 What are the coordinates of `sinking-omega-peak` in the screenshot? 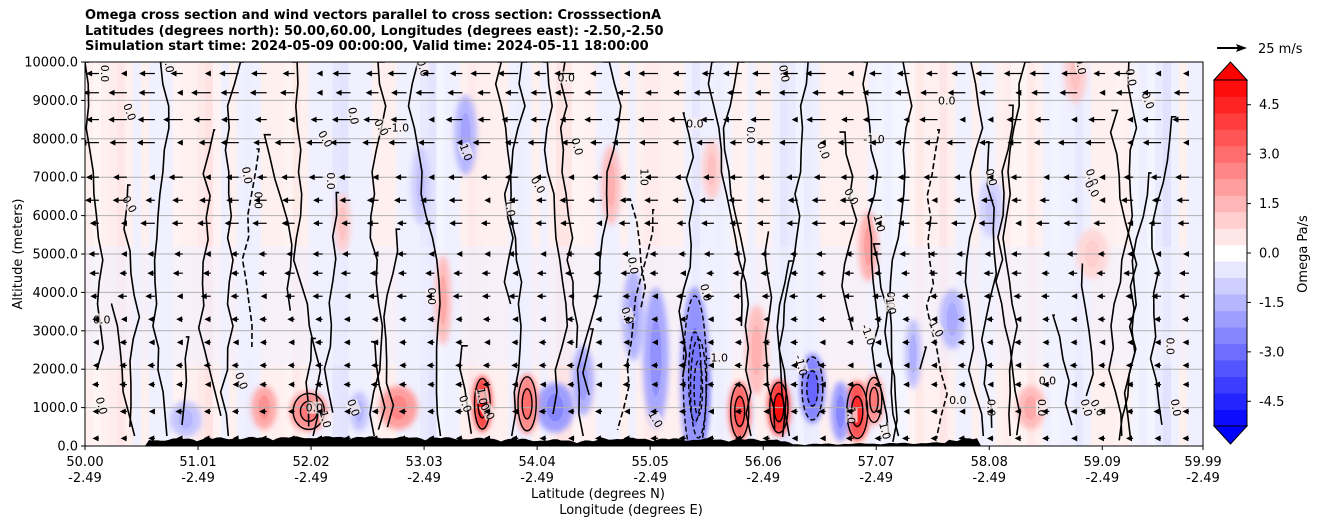 It's located at (812, 388).